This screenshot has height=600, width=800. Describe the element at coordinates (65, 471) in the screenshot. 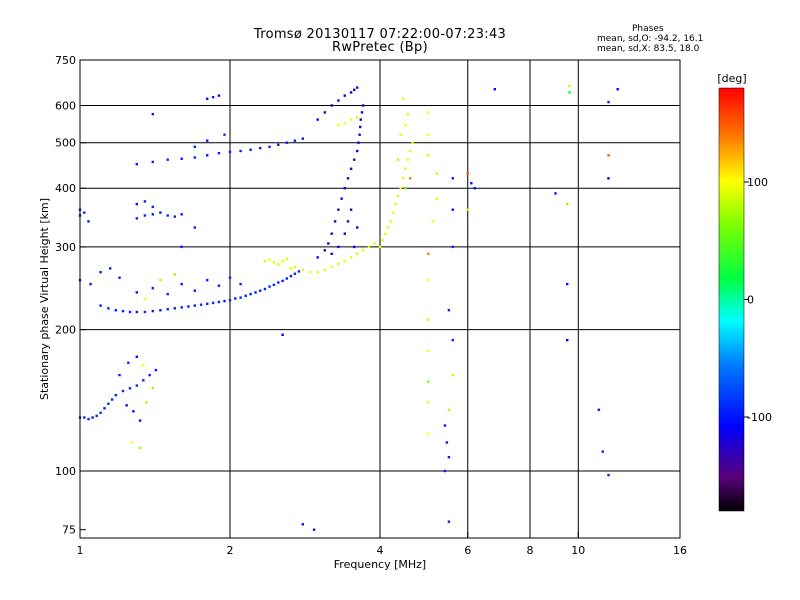

I see `y-tick-label: 100` at that location.